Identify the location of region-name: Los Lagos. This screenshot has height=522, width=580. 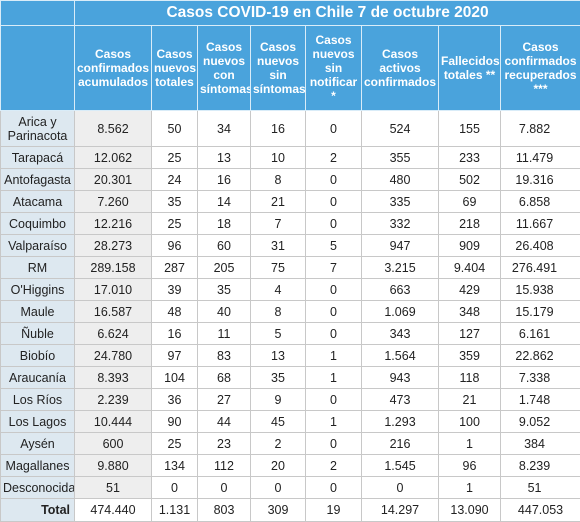
(37, 421).